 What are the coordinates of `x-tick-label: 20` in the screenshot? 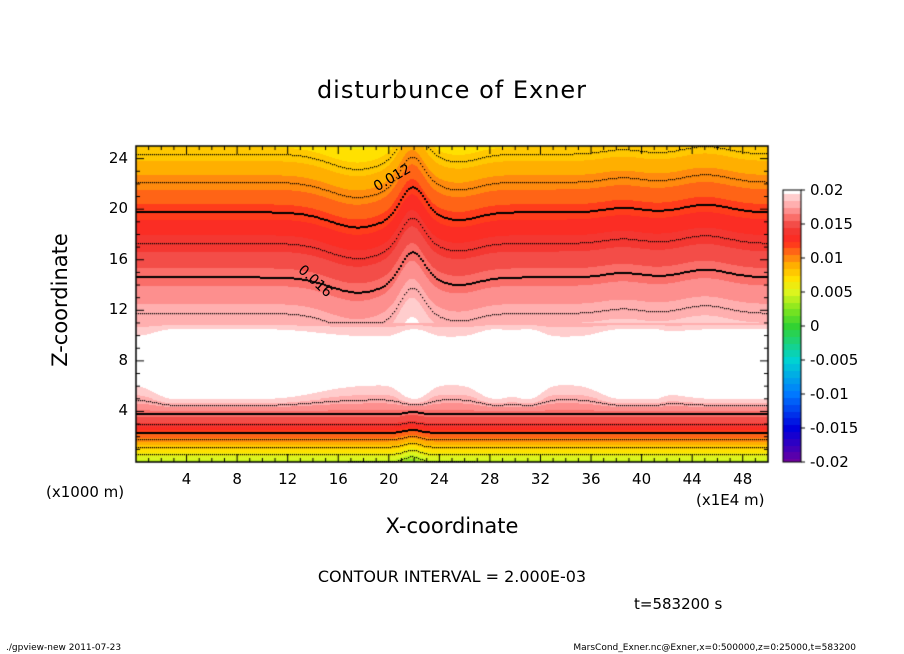 It's located at (389, 479).